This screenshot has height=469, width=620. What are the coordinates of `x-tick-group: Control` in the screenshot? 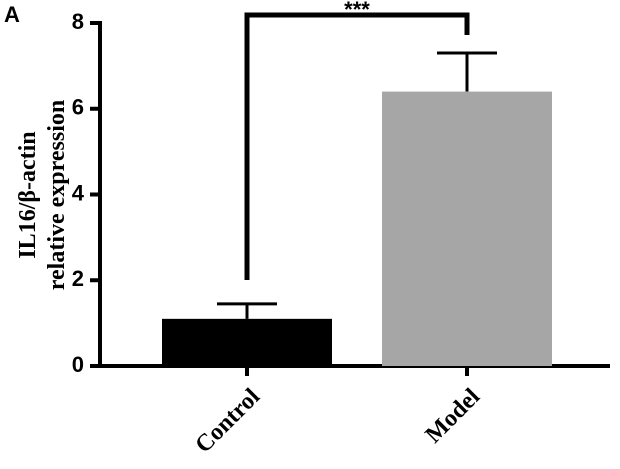 It's located at (227, 421).